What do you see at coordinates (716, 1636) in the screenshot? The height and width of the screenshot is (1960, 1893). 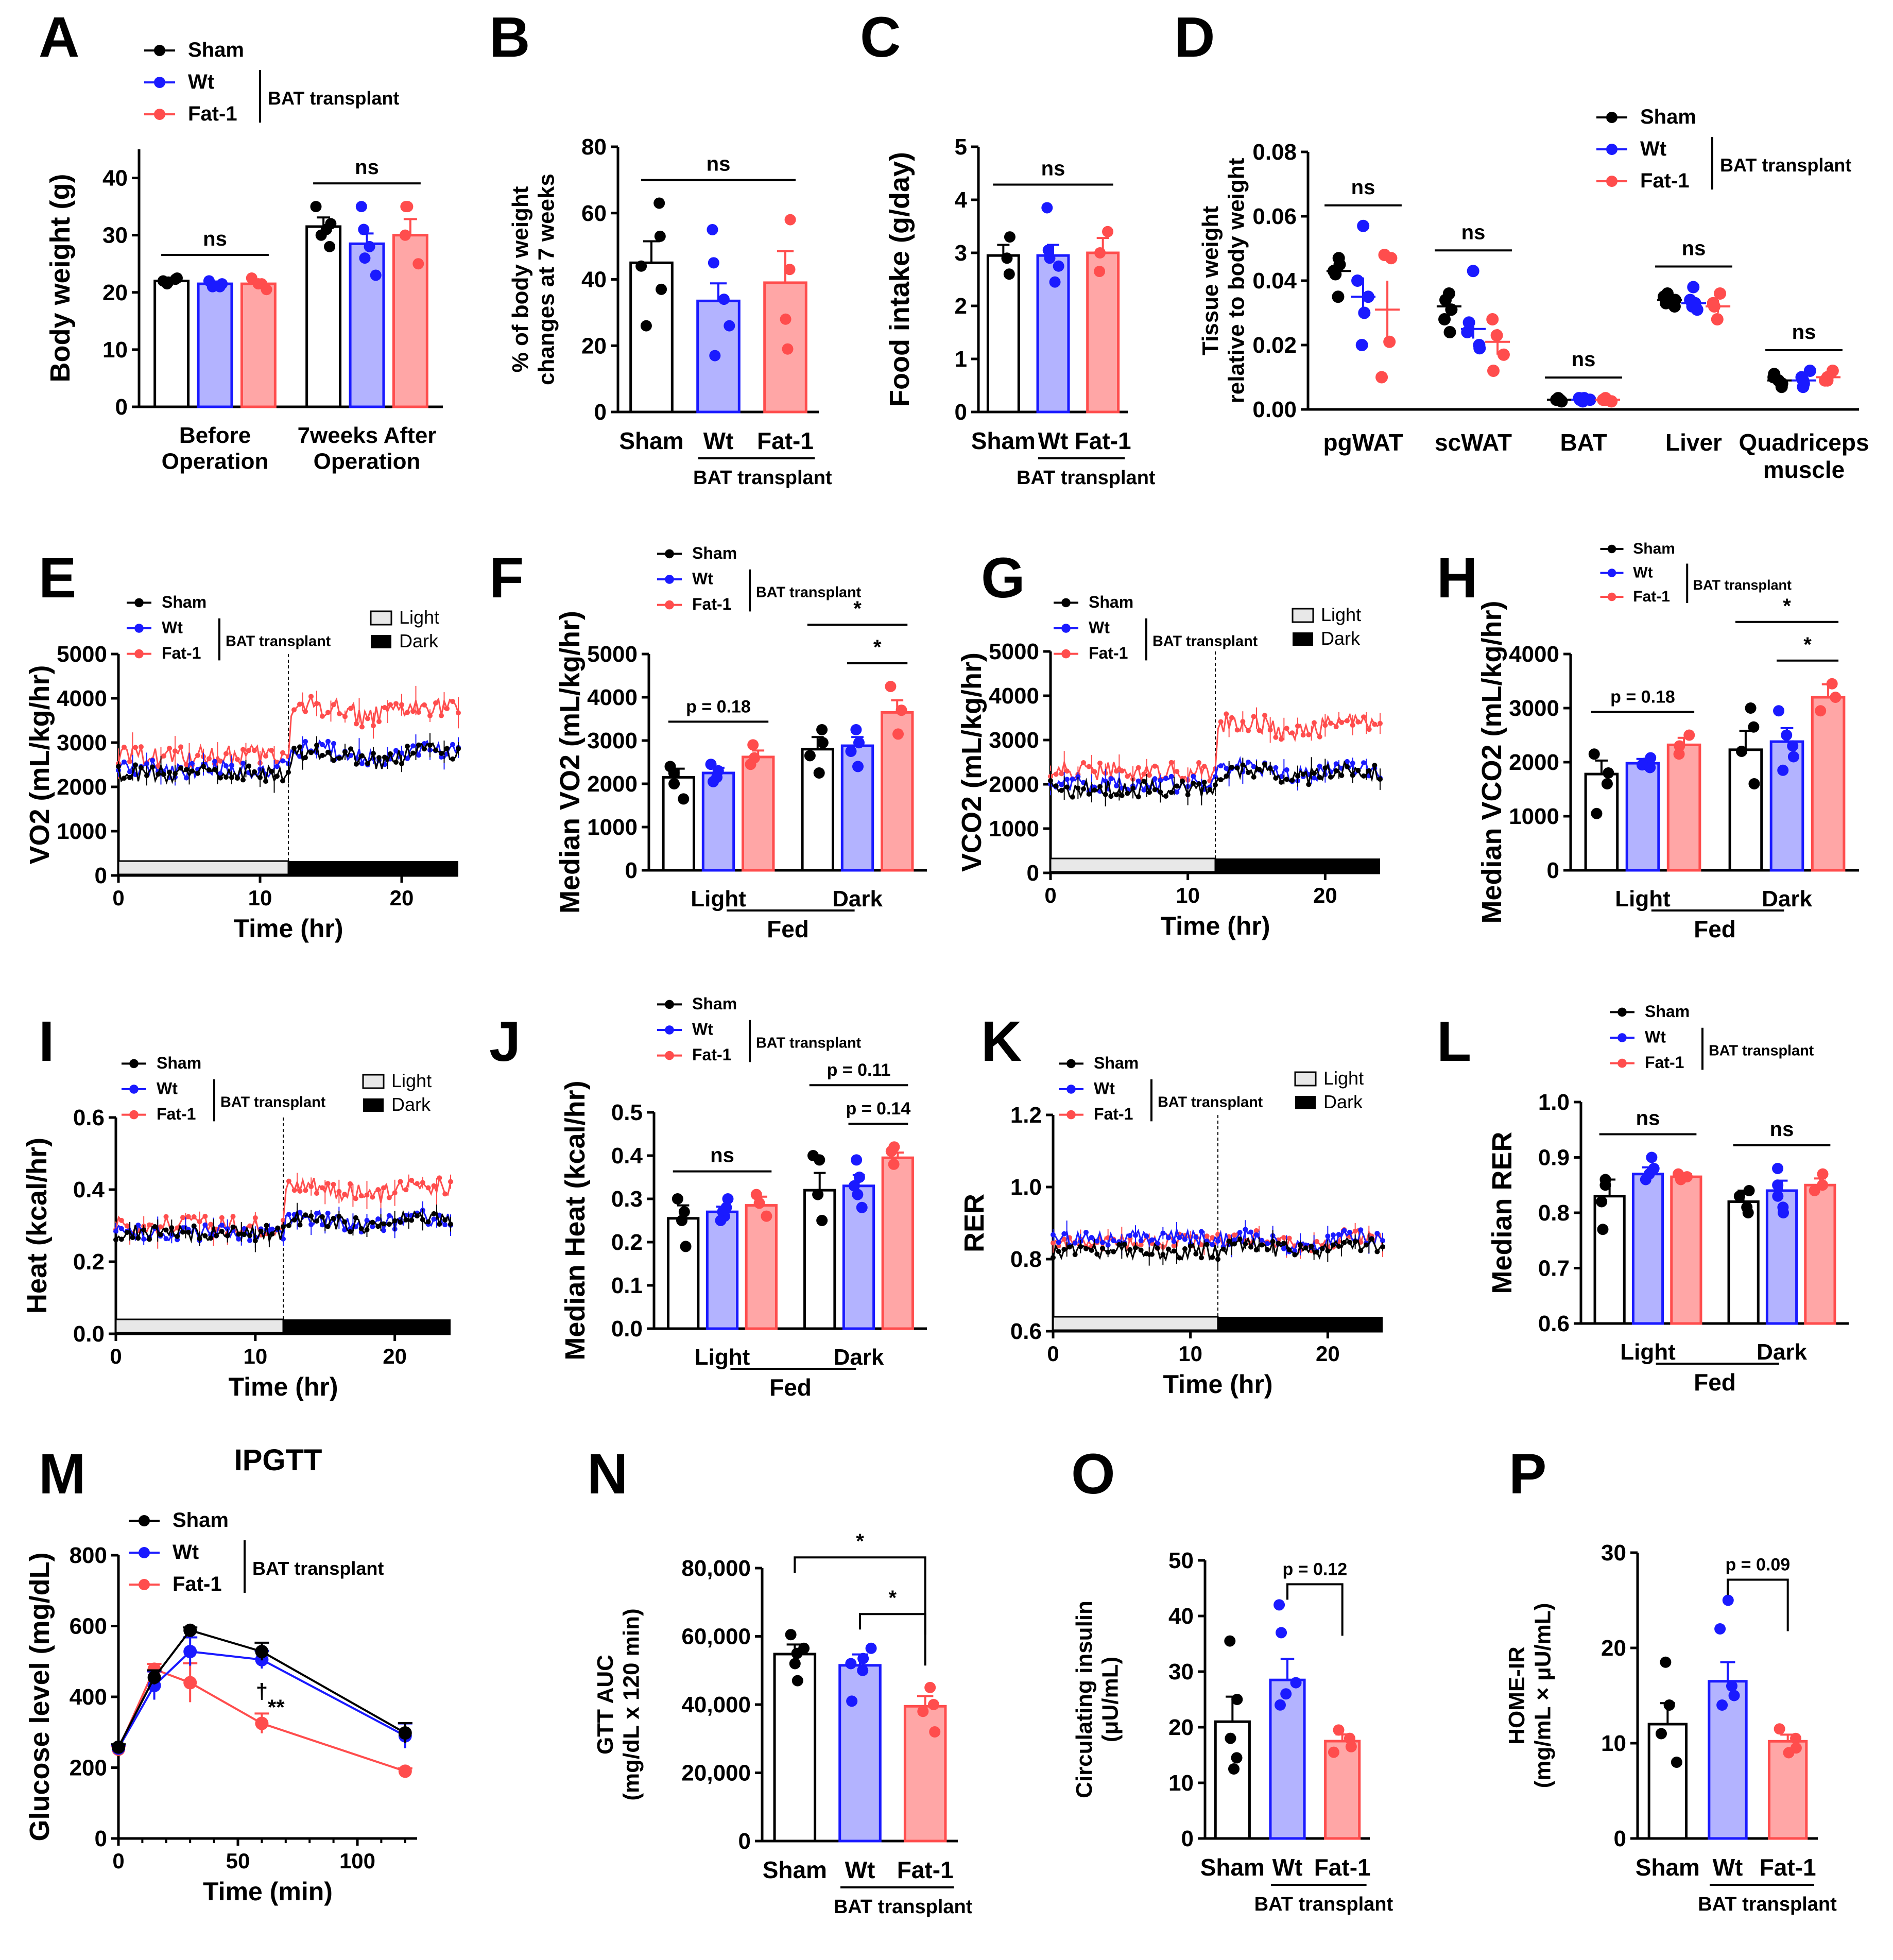 I see `y-tick-label: 60,000` at bounding box center [716, 1636].